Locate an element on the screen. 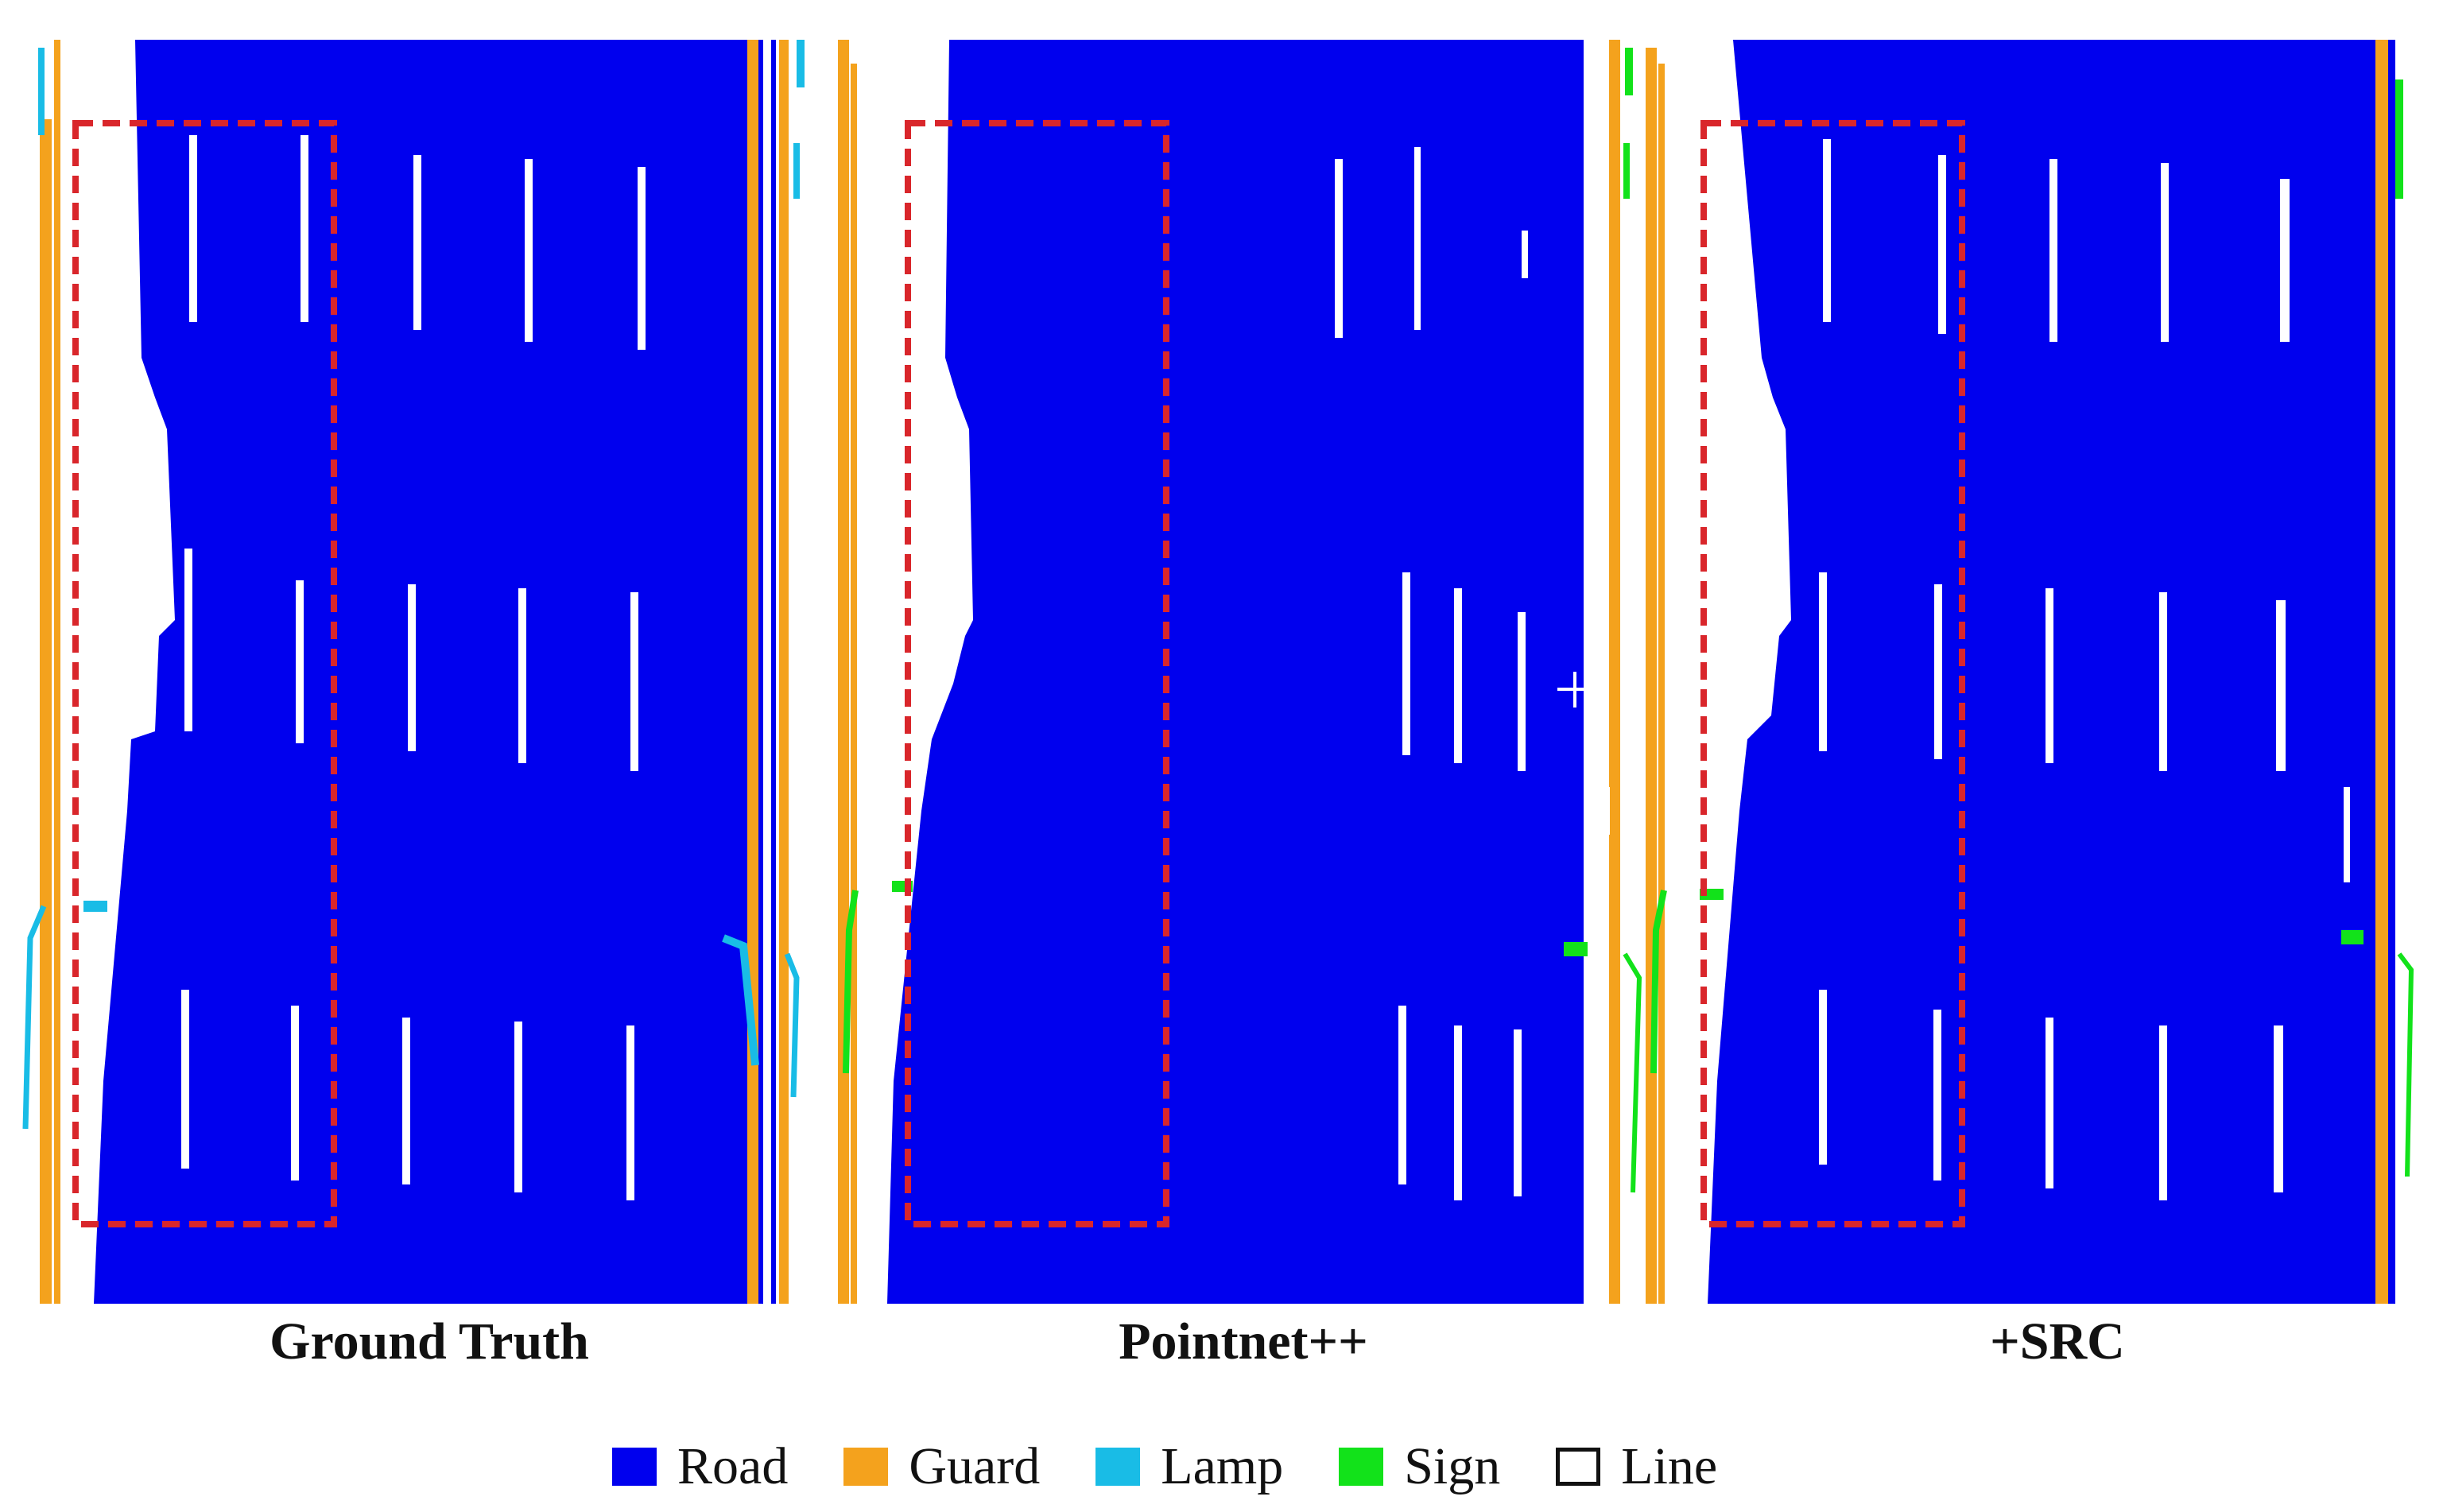 This screenshot has height=1512, width=2443. sign-swatch is located at coordinates (1361, 1467).